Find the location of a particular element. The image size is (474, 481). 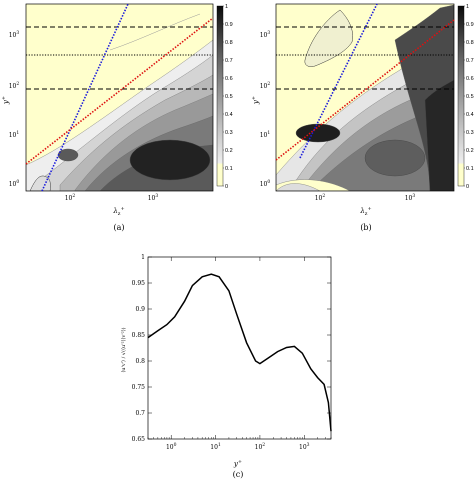

xtick-label: 10² is located at coordinates (260, 446).